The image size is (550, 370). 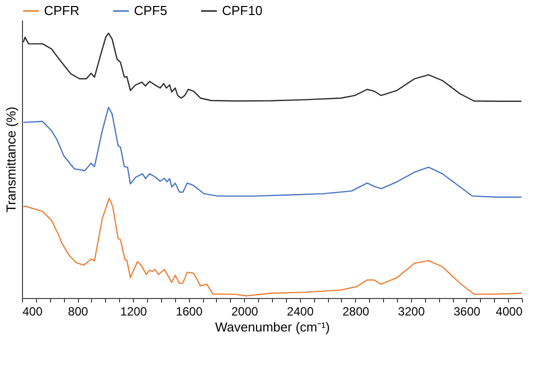 I want to click on x-tick-label: 2400, so click(x=300, y=311).